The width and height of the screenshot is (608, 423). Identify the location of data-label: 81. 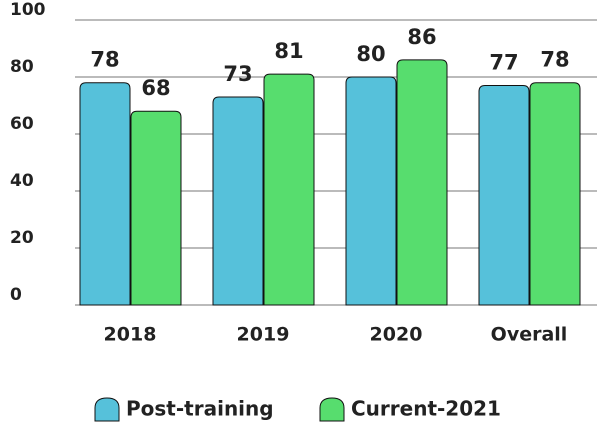
(288, 51).